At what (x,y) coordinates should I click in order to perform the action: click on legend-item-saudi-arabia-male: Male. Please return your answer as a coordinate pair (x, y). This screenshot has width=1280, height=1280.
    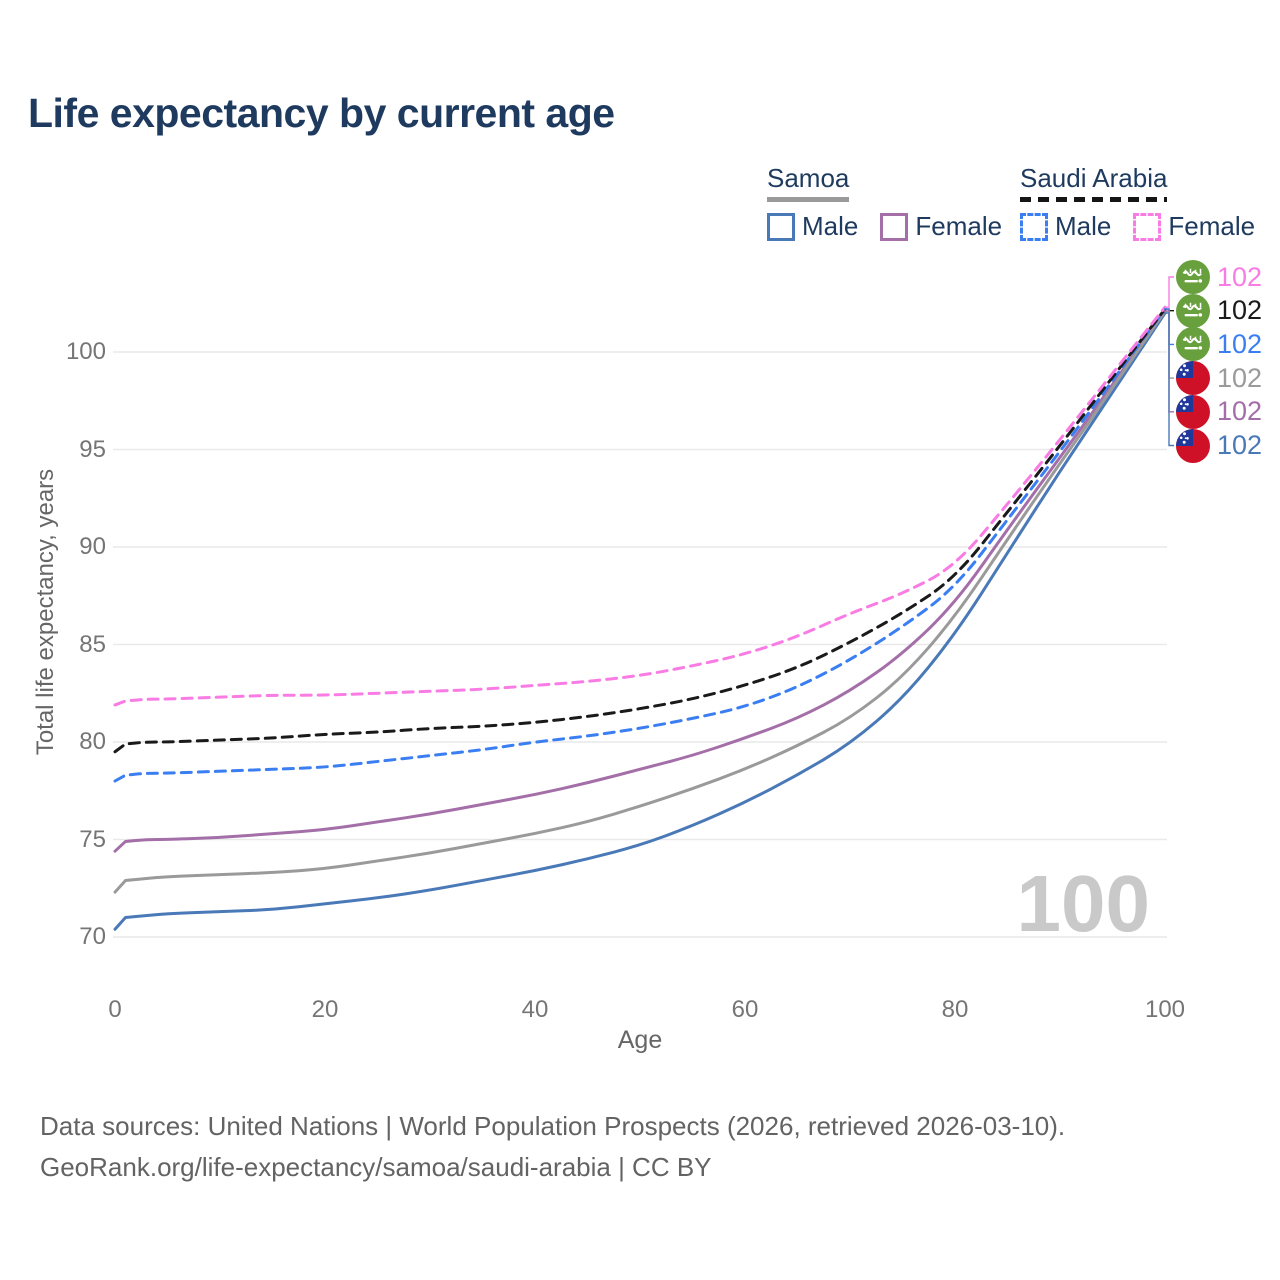
    Looking at the image, I should click on (1065, 226).